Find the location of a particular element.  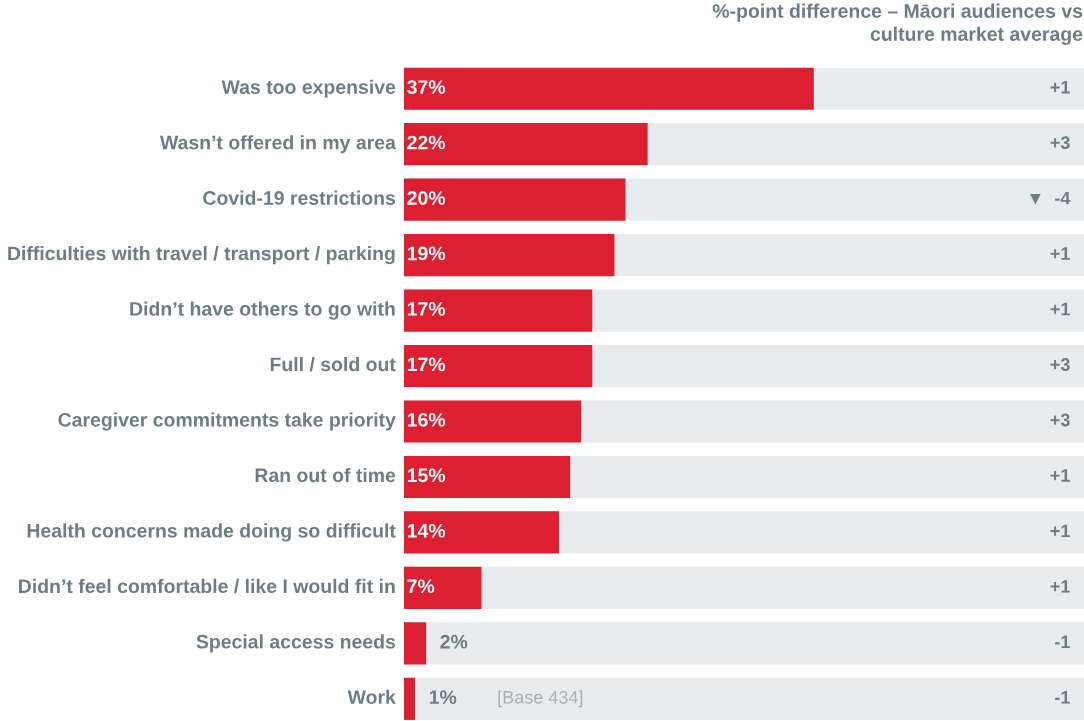

y-tick-label: Work is located at coordinates (371, 697).